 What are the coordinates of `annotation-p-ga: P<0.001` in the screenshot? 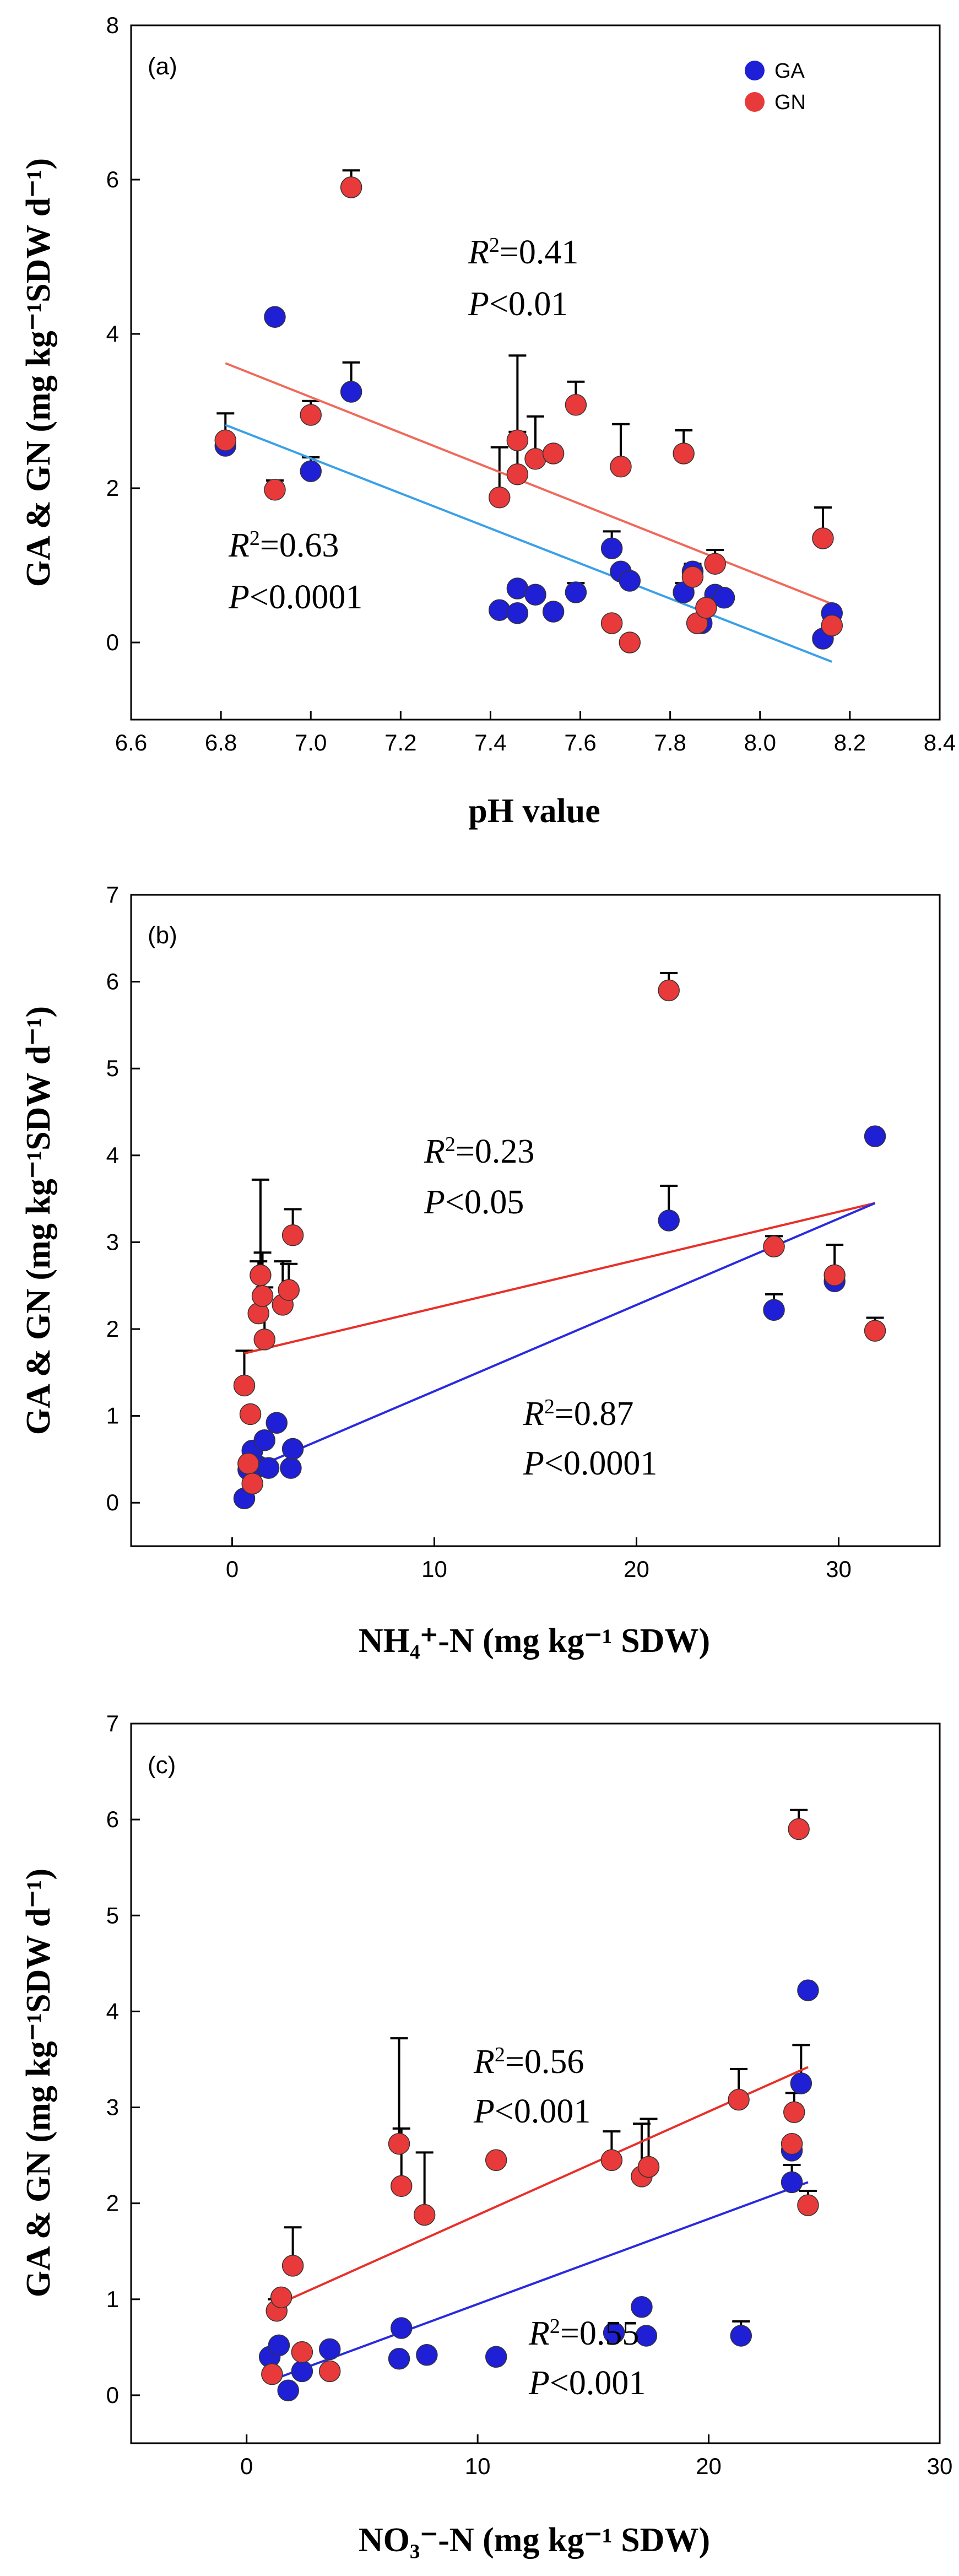 It's located at (587, 2383).